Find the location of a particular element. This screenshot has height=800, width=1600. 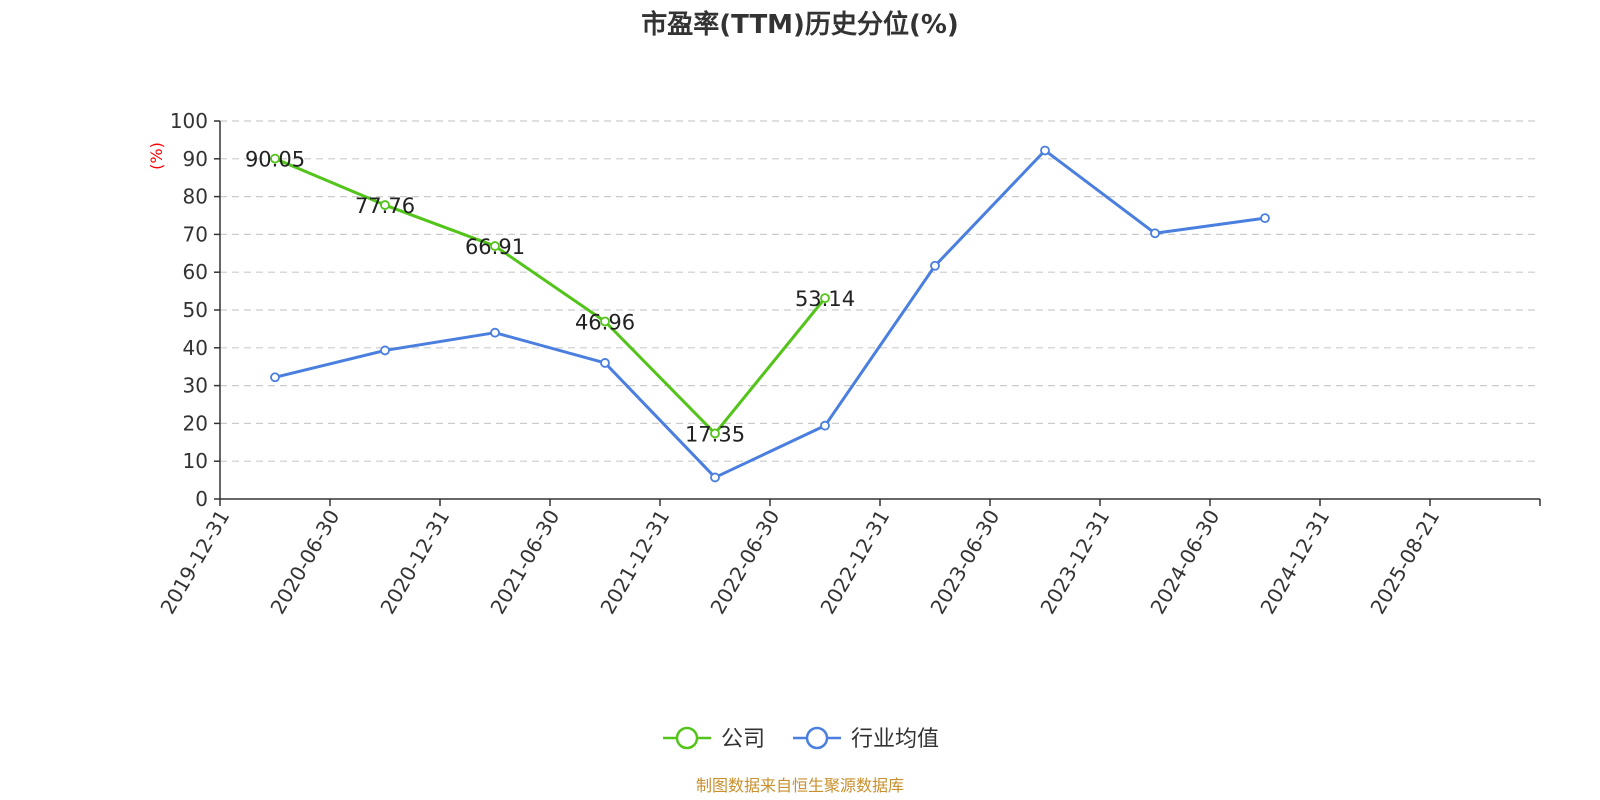

series-1-data-label: 17.35 is located at coordinates (715, 434).